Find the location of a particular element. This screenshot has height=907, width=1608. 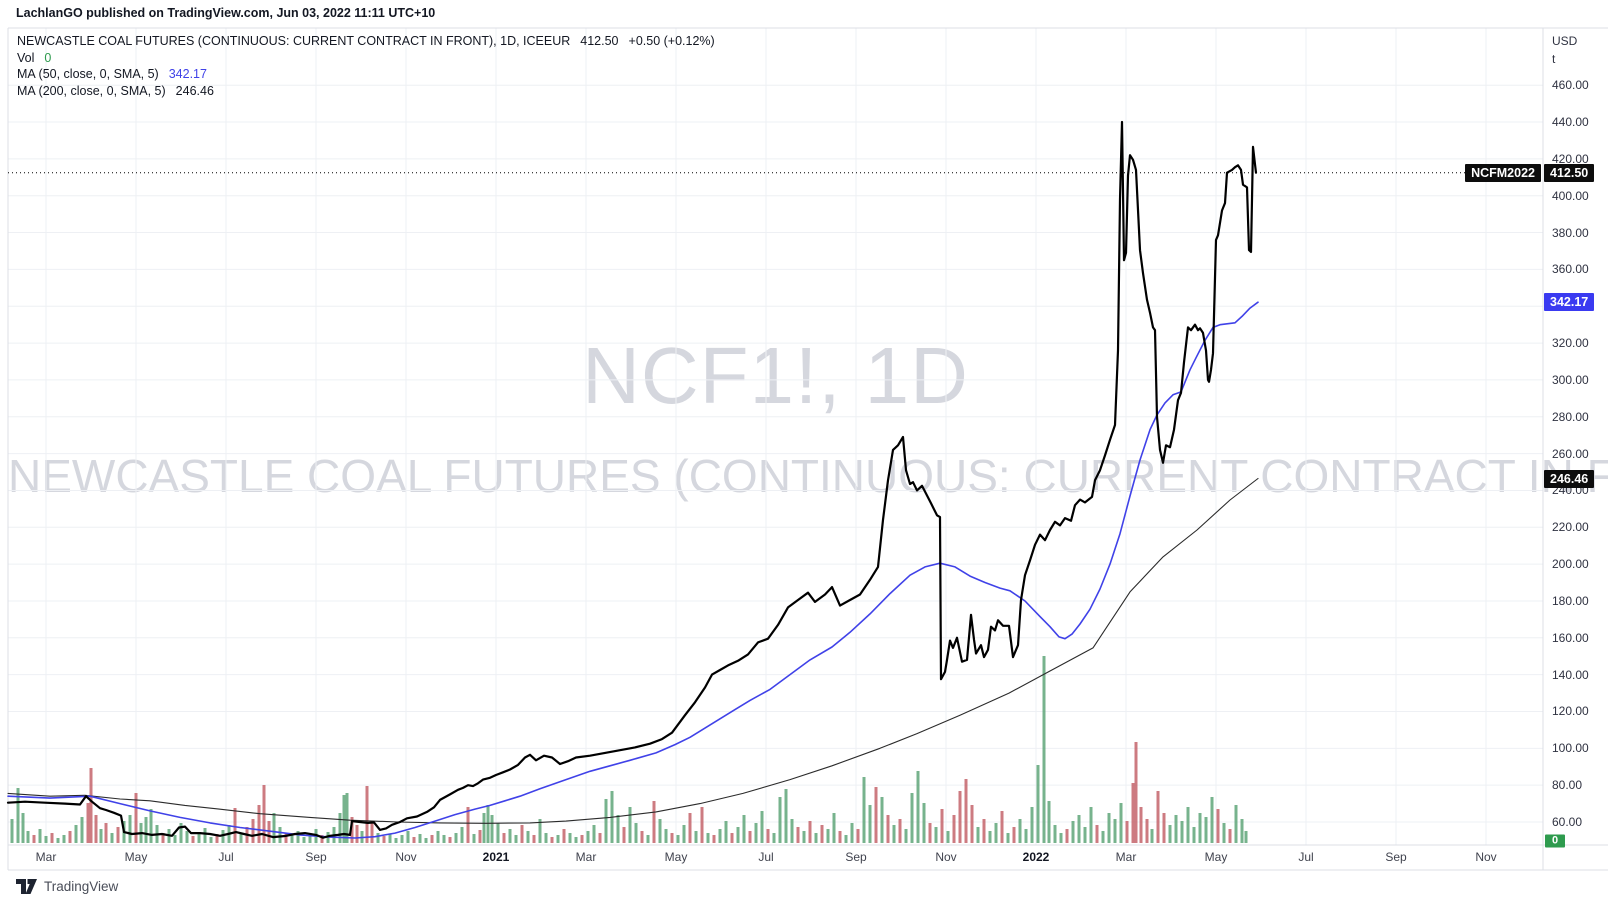

price-axis-label: 220.00 is located at coordinates (1570, 527).